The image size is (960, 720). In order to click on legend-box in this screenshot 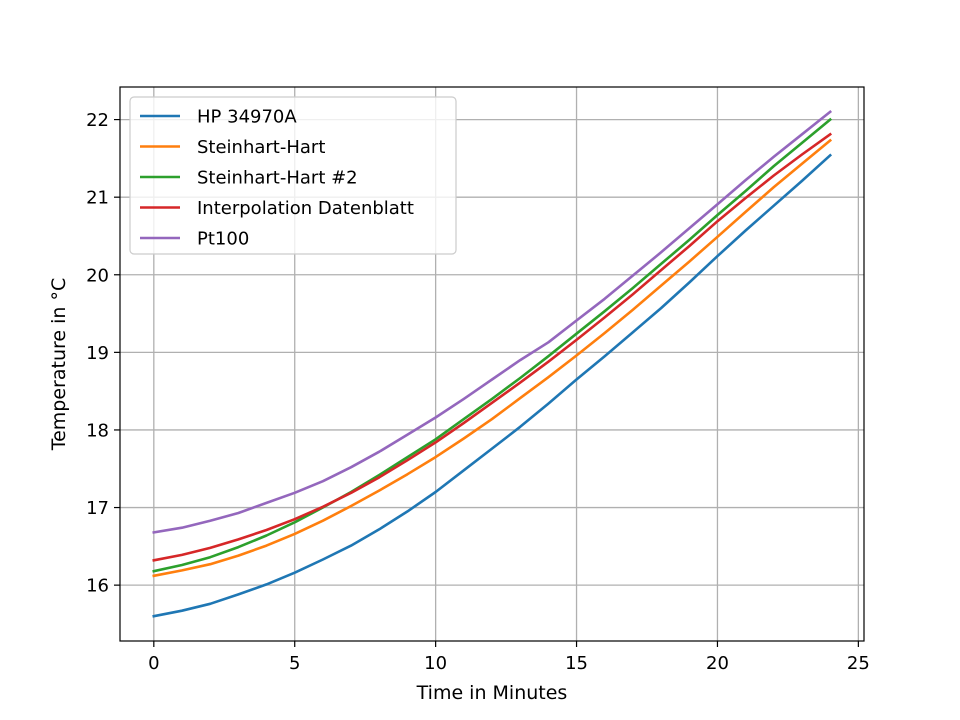, I will do `click(293, 175)`.